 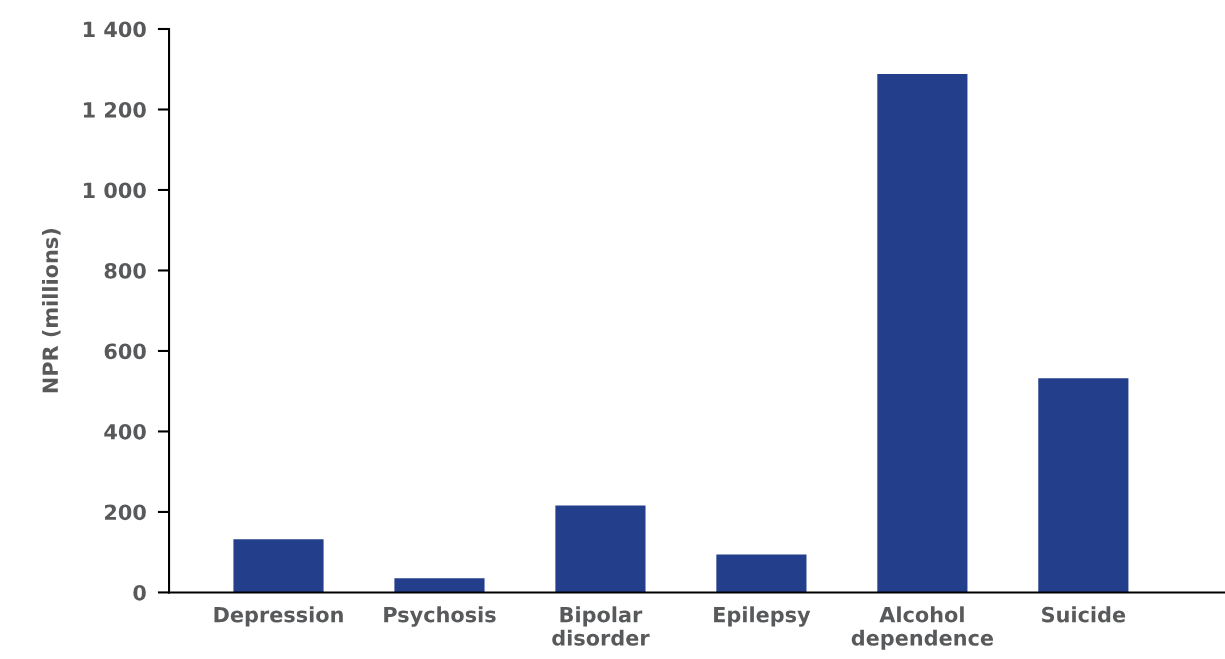 What do you see at coordinates (440, 616) in the screenshot?
I see `x-tick-label: Psychosis` at bounding box center [440, 616].